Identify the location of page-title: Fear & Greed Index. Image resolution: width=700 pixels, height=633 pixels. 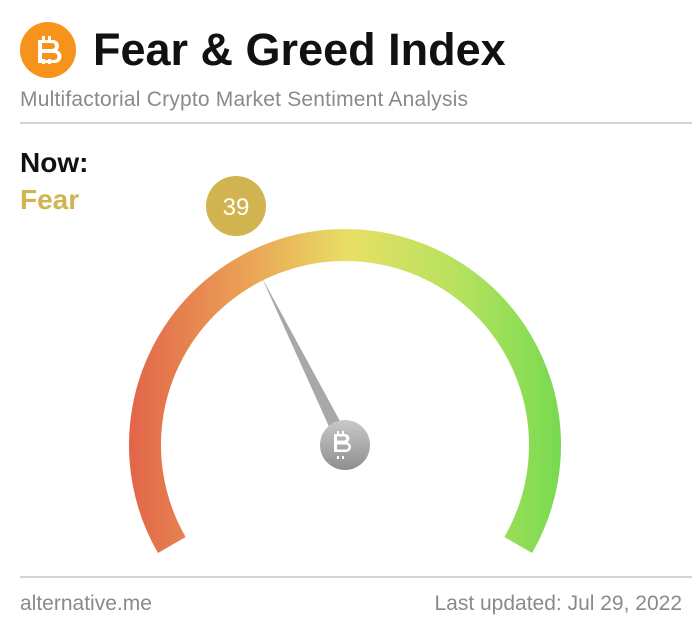
(299, 49).